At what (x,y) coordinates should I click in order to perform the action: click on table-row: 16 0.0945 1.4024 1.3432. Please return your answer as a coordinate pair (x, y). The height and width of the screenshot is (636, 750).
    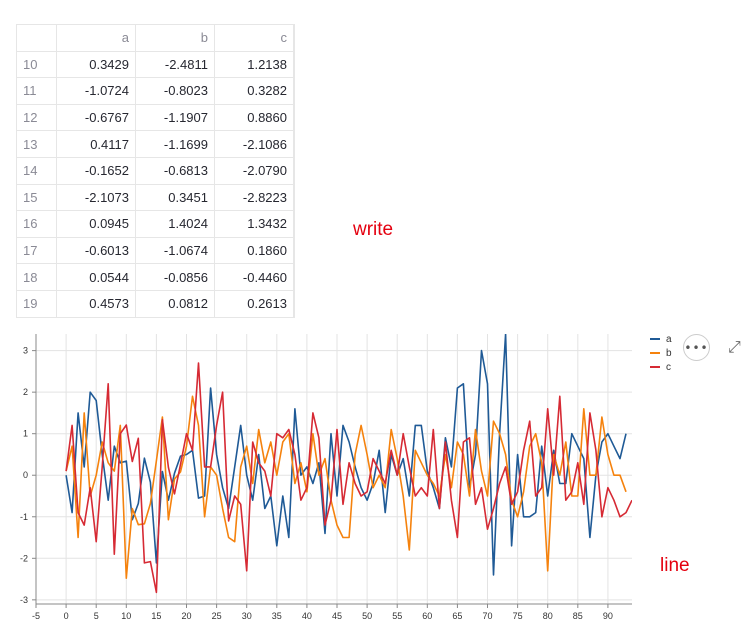
    Looking at the image, I should click on (155, 224).